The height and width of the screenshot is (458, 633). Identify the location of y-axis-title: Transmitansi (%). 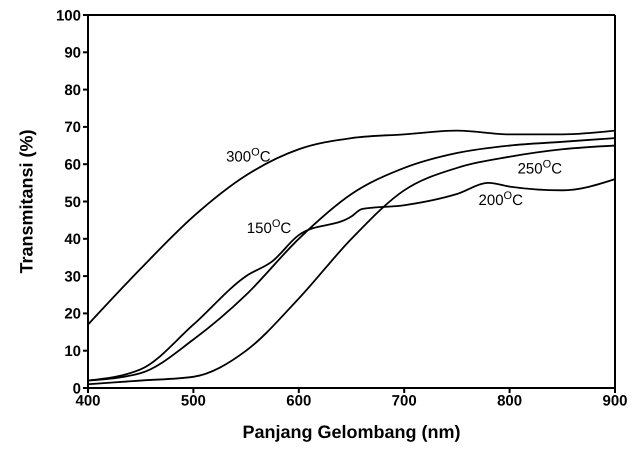
(26, 201).